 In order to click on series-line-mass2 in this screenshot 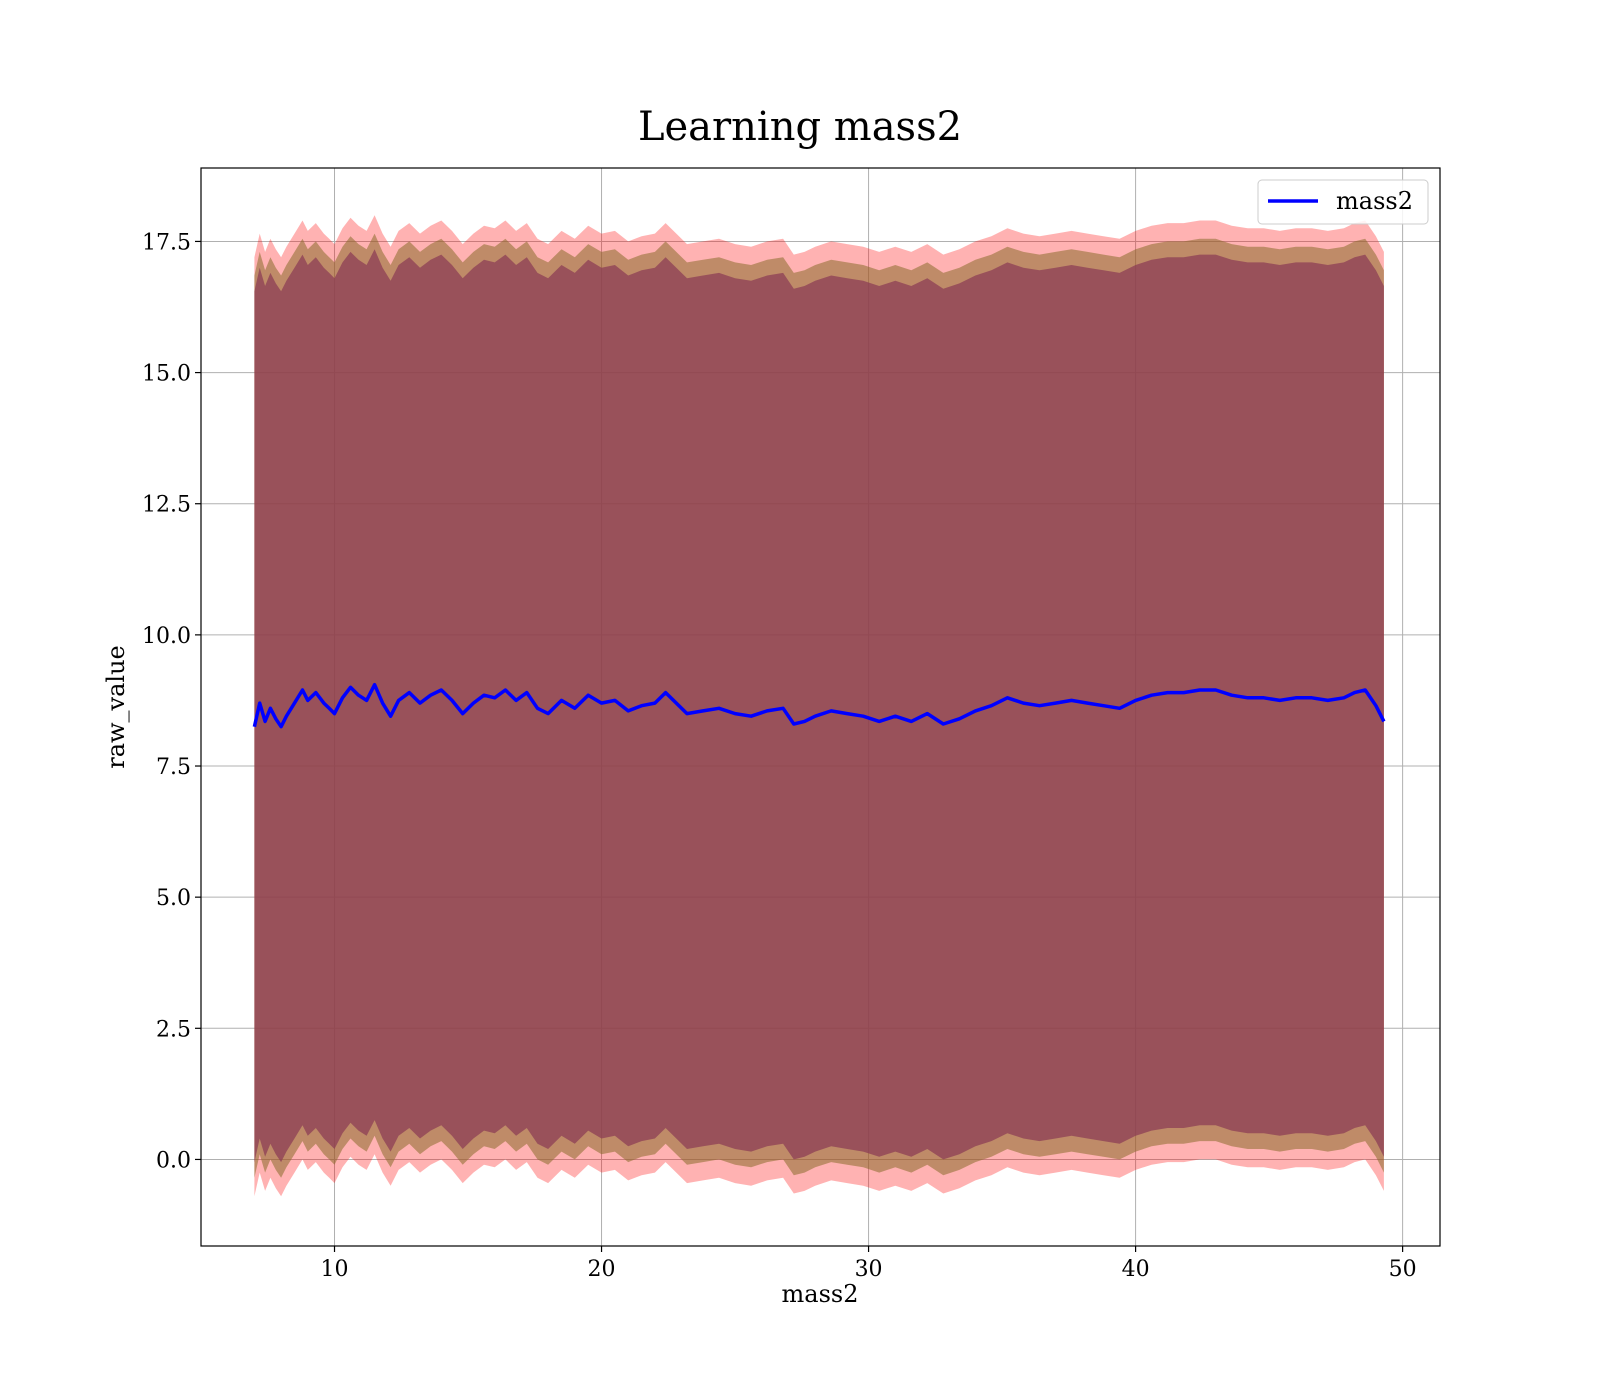, I will do `click(819, 705)`.